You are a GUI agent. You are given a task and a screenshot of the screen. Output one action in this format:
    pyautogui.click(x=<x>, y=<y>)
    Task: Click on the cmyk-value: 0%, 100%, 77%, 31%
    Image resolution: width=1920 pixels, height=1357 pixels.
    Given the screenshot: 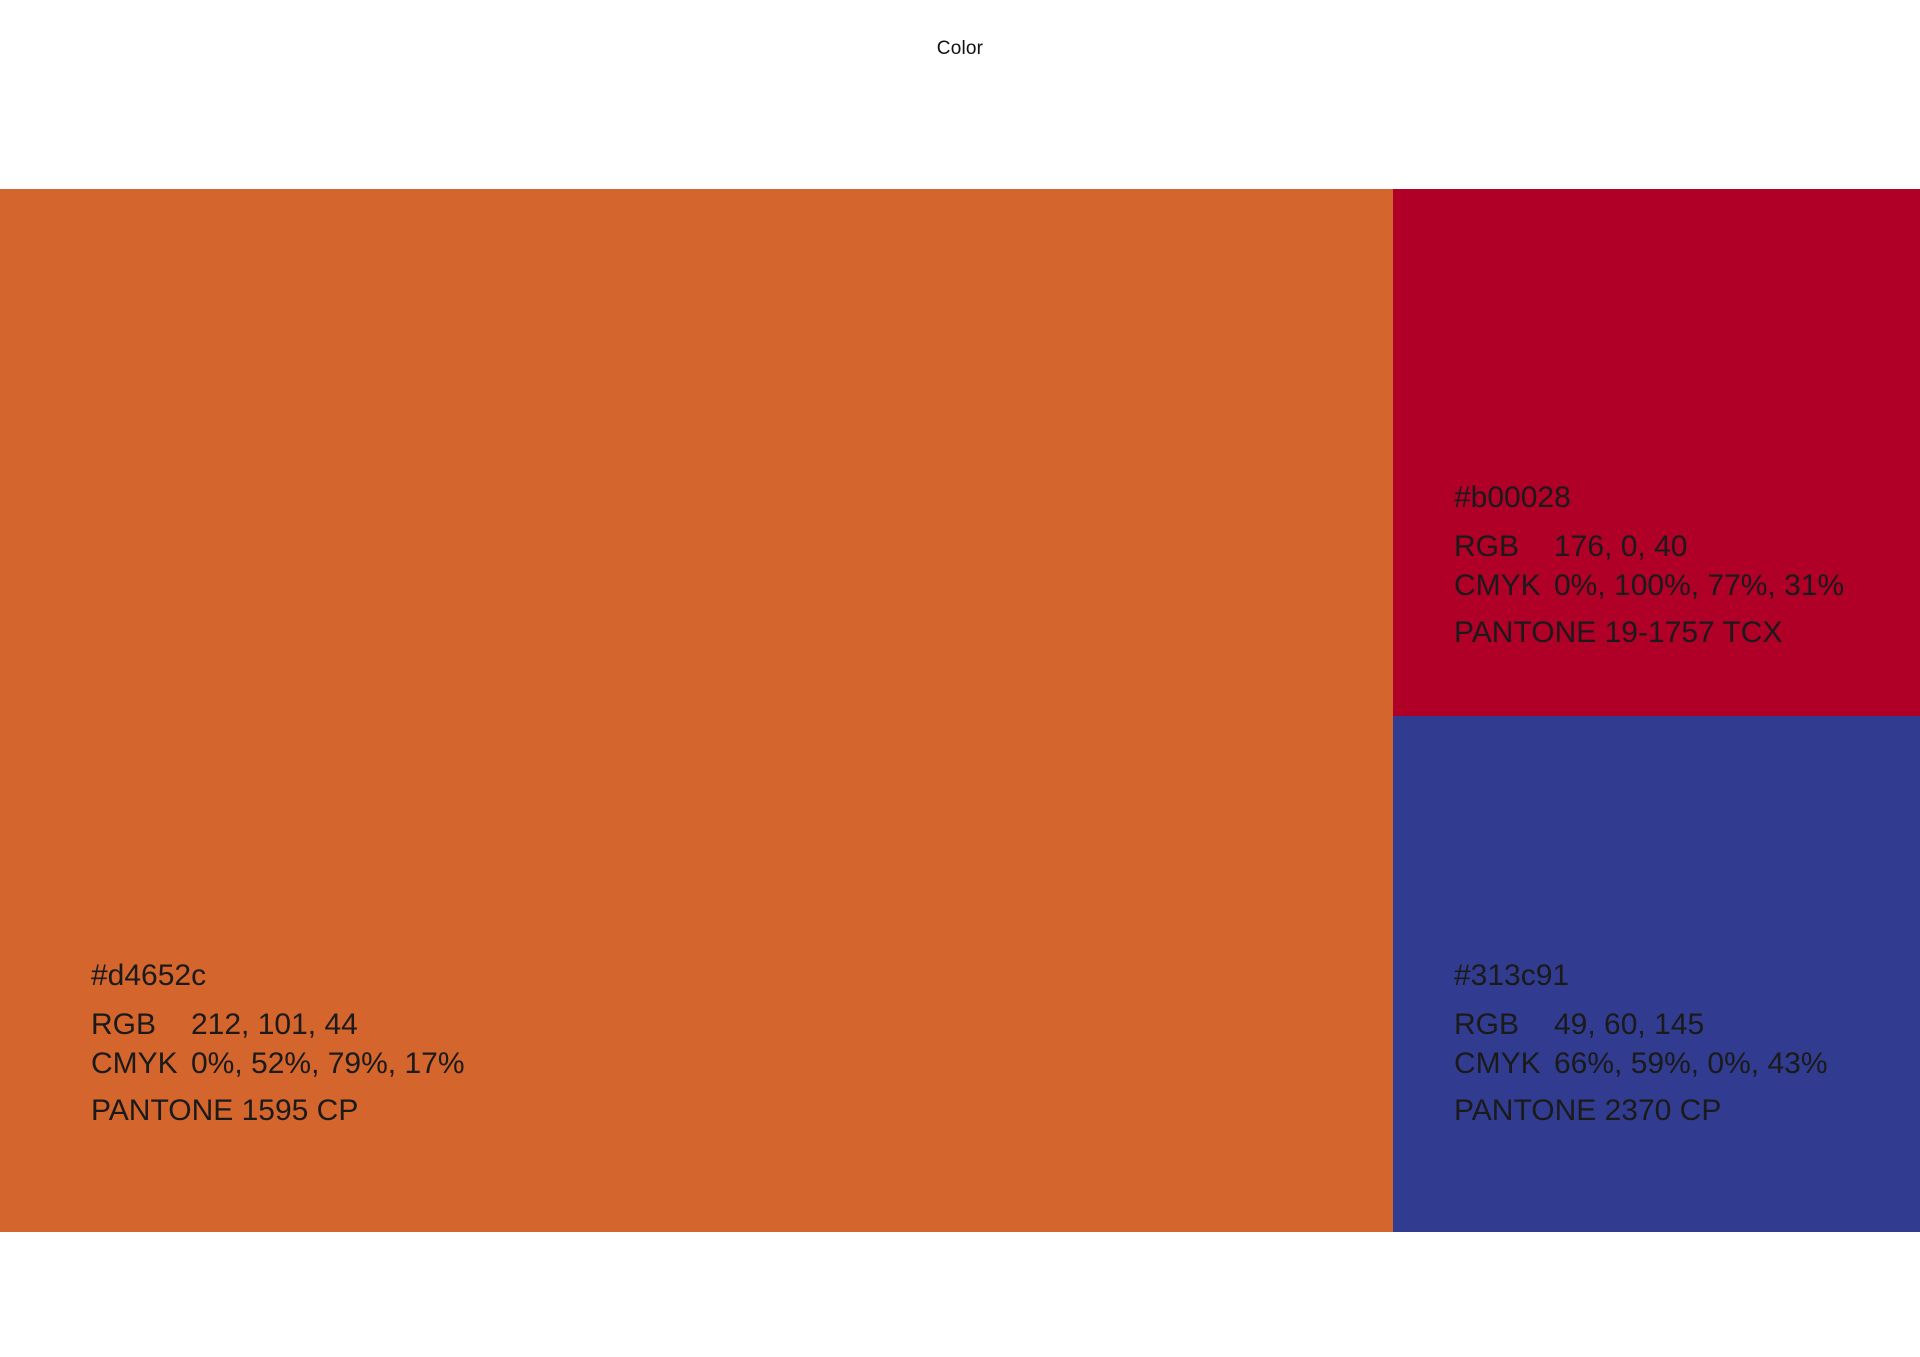 What is the action you would take?
    pyautogui.click(x=1699, y=585)
    